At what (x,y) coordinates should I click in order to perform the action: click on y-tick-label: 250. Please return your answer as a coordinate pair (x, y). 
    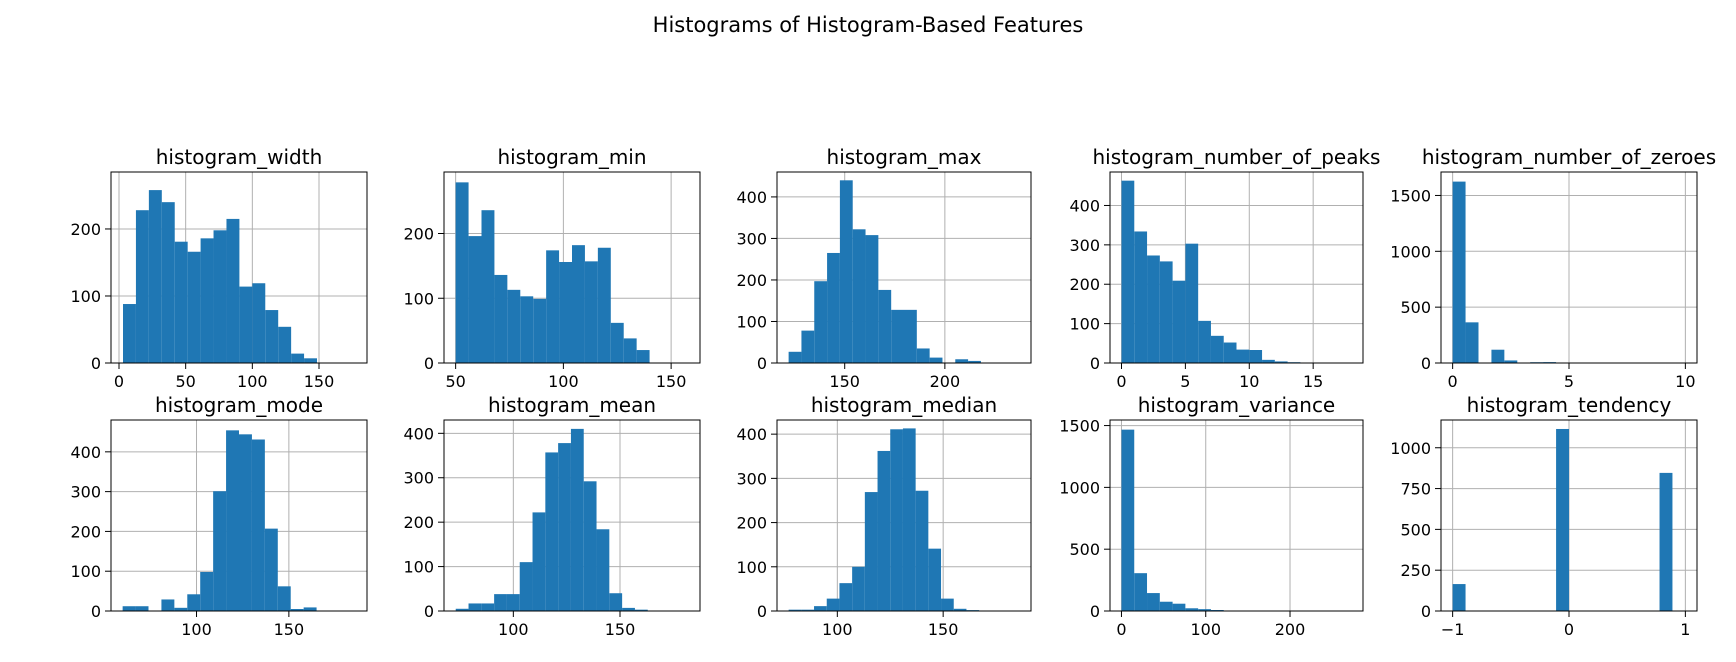
    Looking at the image, I should click on (1415, 570).